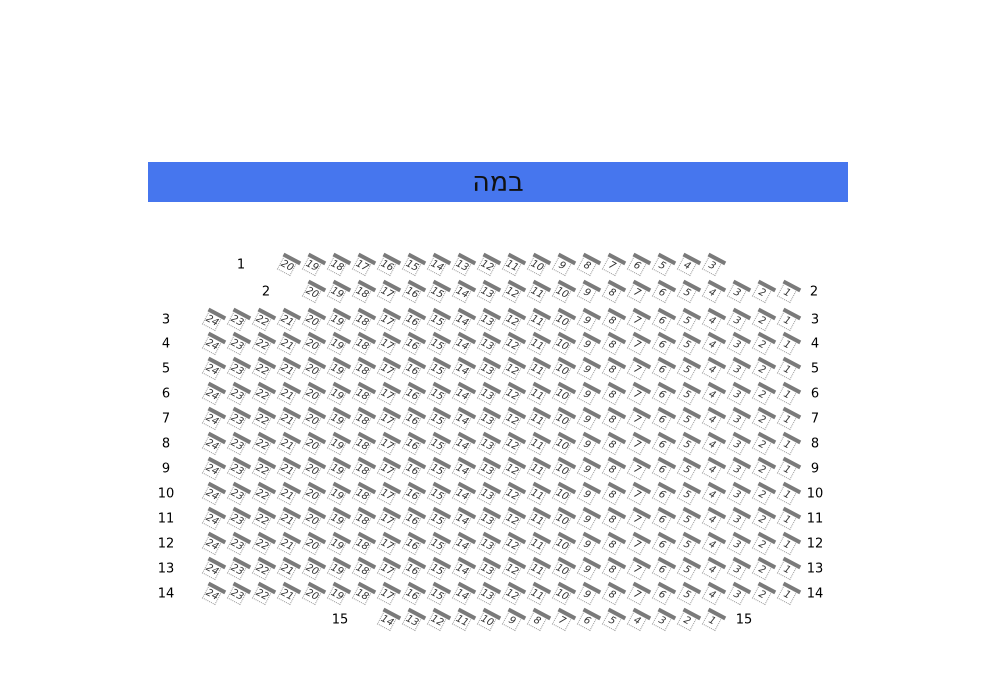 The image size is (1000, 700). Describe the element at coordinates (239, 319) in the screenshot. I see `seat-row-3-23: 23` at that location.